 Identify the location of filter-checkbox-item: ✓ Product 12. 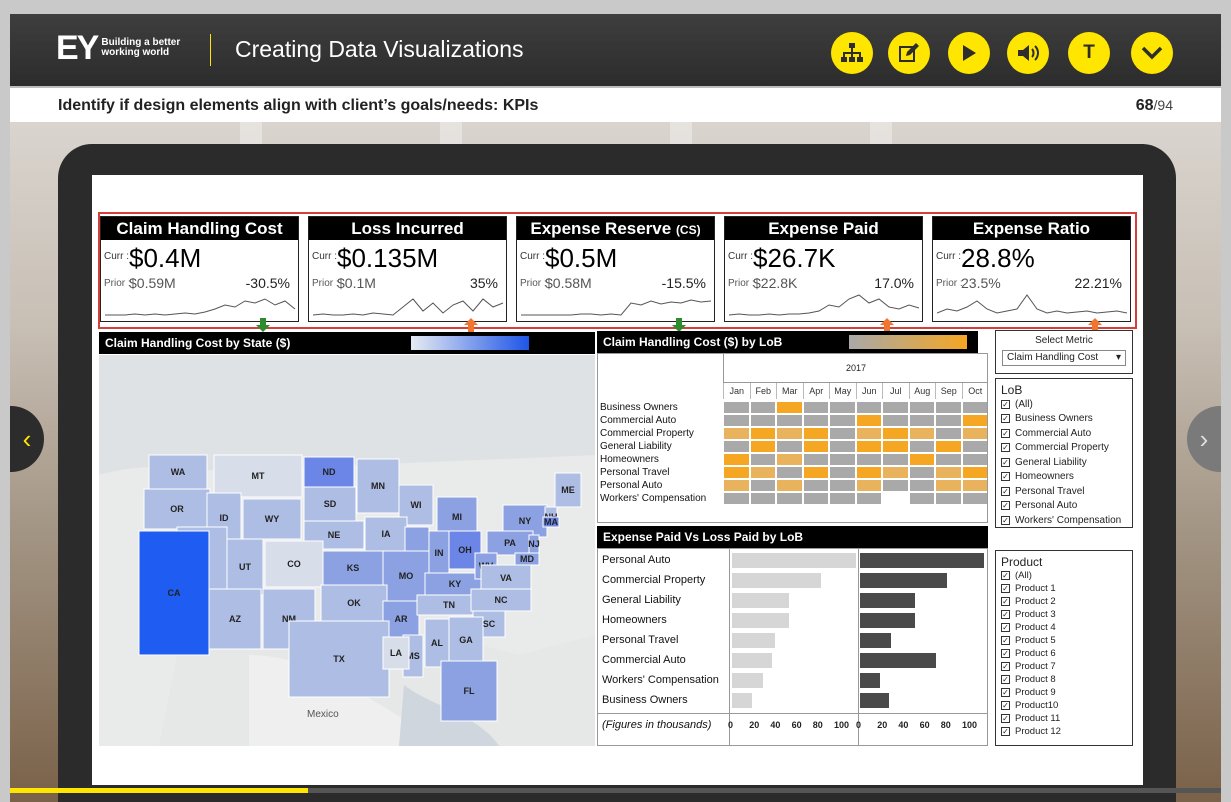
(1066, 731).